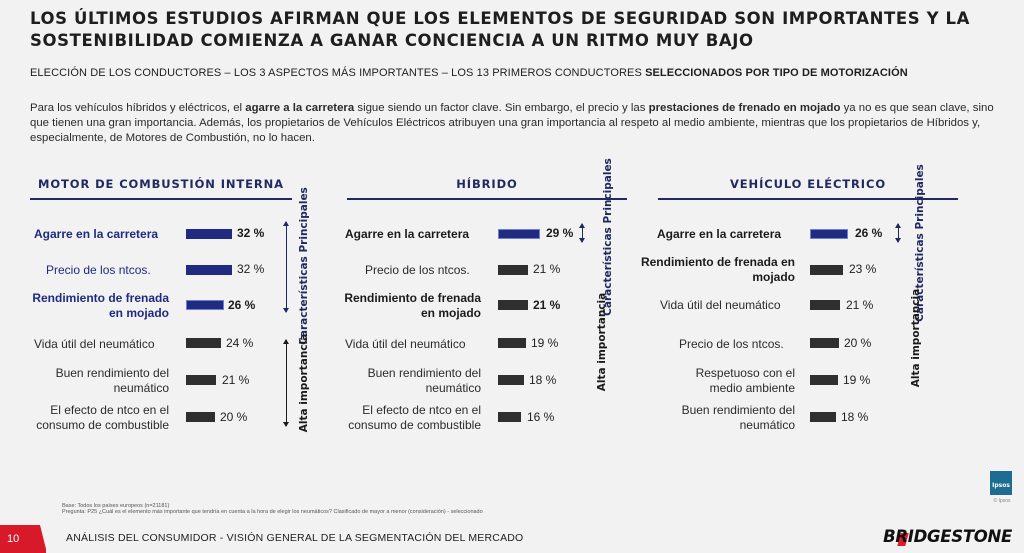 Image resolution: width=1024 pixels, height=553 pixels. Describe the element at coordinates (602, 342) in the screenshot. I see `hybrid-high-label: Alta importancia` at that location.